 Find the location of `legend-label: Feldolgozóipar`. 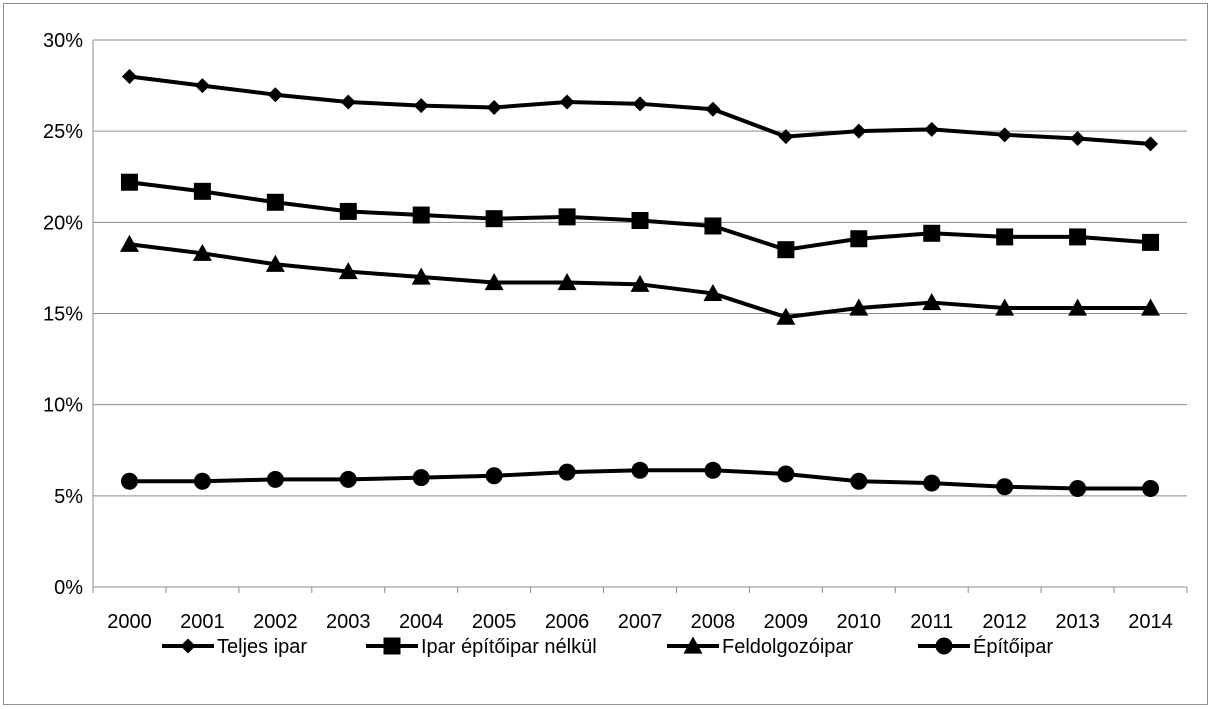

legend-label: Feldolgozóipar is located at coordinates (788, 647).